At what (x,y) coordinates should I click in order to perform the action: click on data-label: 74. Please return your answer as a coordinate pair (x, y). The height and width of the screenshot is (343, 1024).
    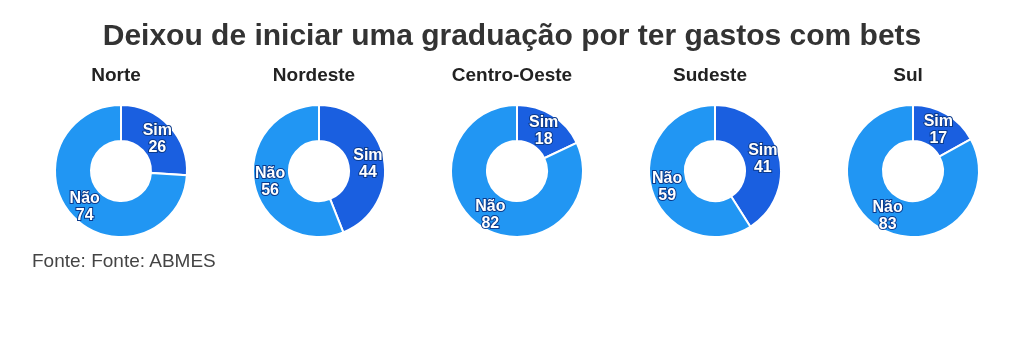
    Looking at the image, I should click on (84, 215).